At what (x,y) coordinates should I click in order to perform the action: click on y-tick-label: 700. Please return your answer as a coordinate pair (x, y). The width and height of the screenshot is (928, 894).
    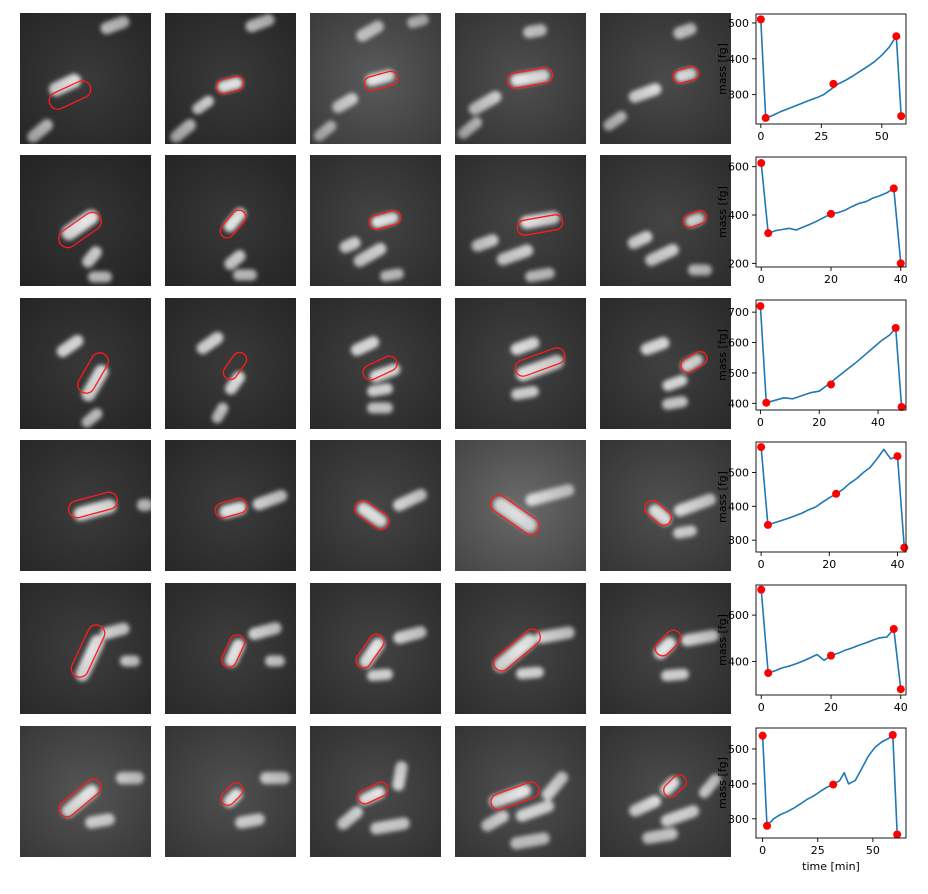
    Looking at the image, I should click on (738, 312).